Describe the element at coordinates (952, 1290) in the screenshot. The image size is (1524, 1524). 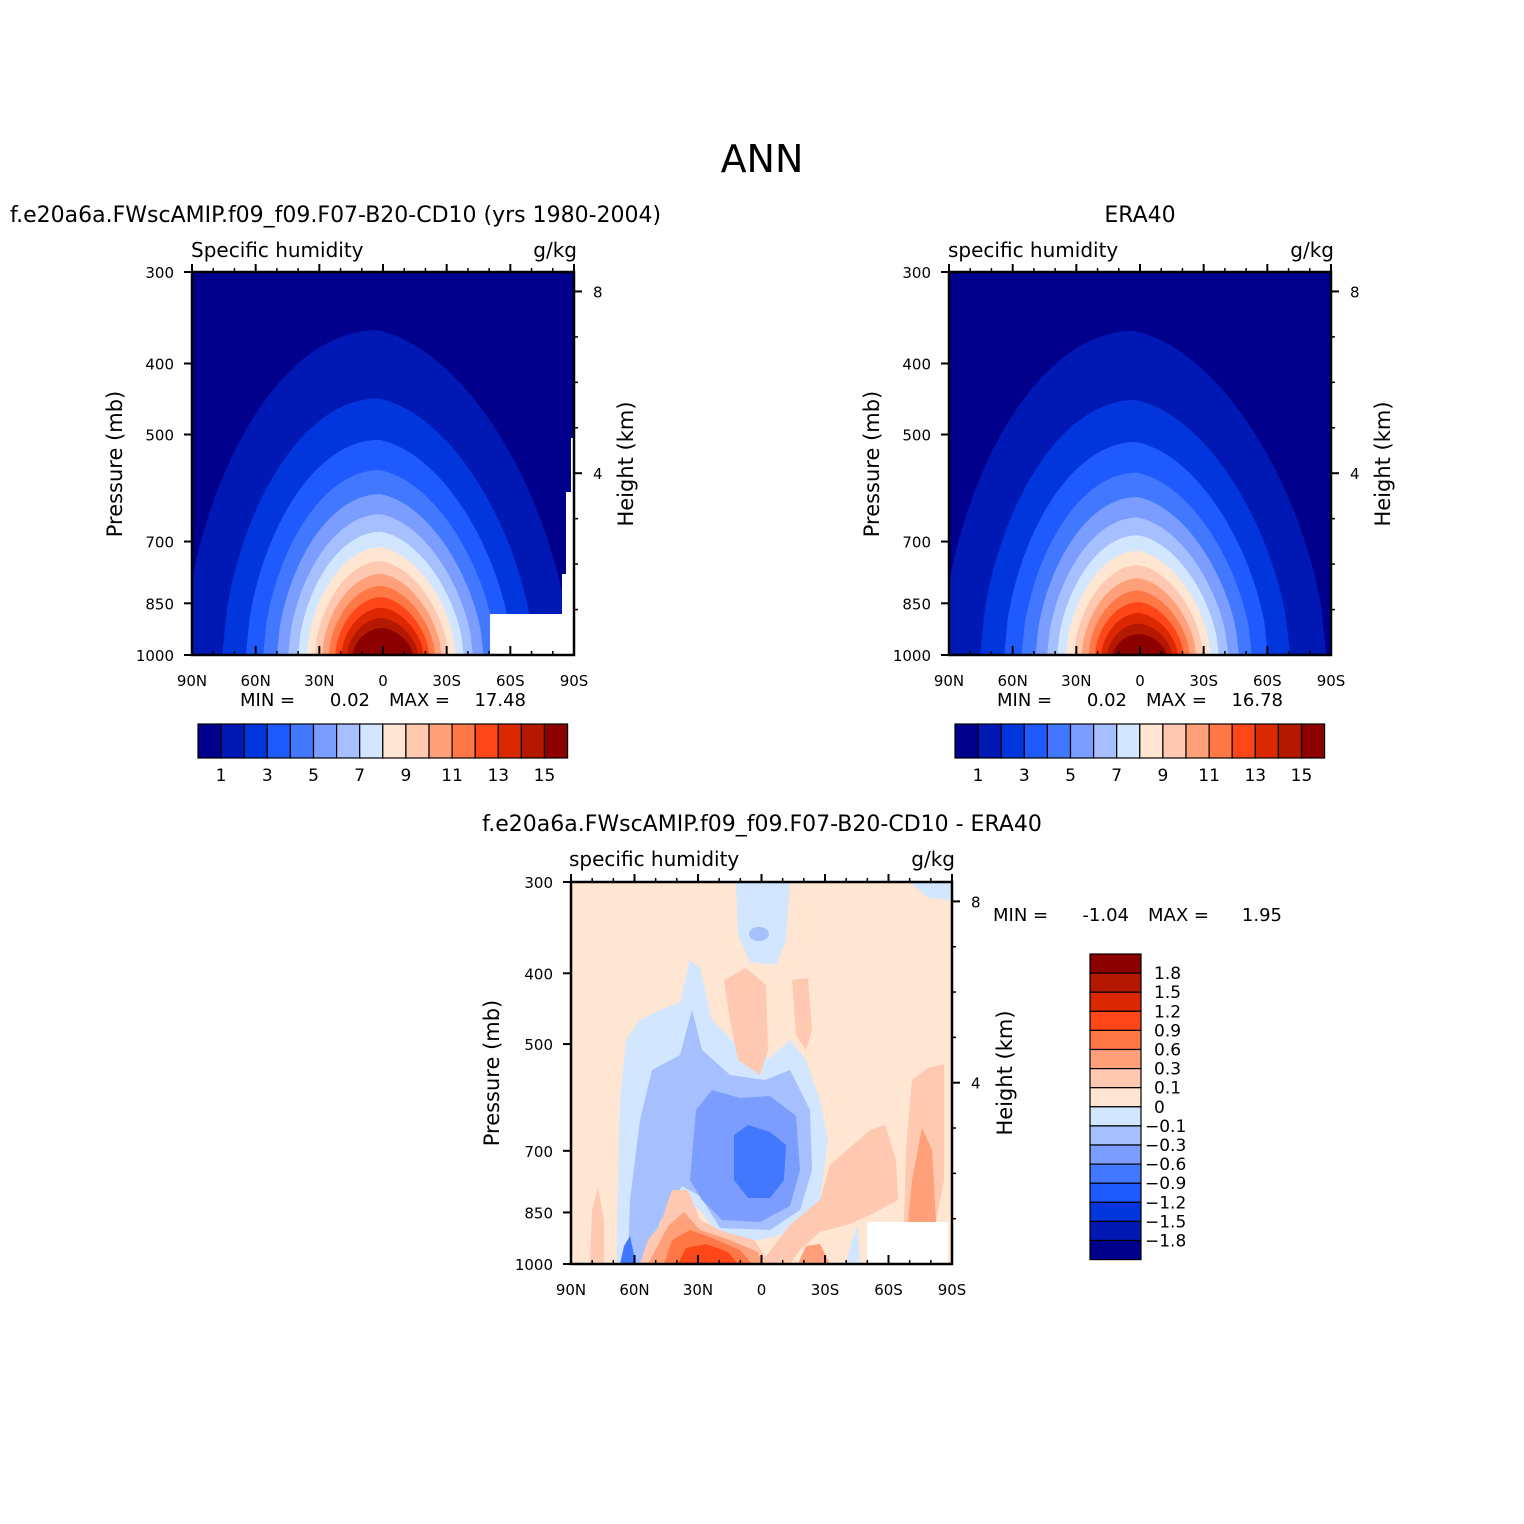
I see `panel-diff-xtick-label: 90S` at that location.